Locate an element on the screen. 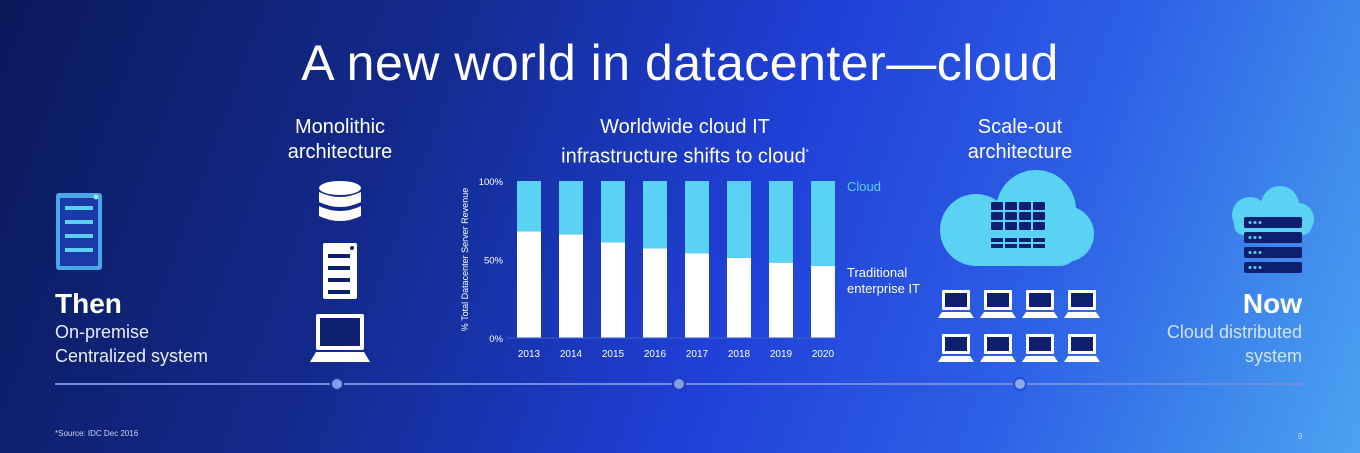 The image size is (1360, 453). bar-traditional-2018 is located at coordinates (739, 297).